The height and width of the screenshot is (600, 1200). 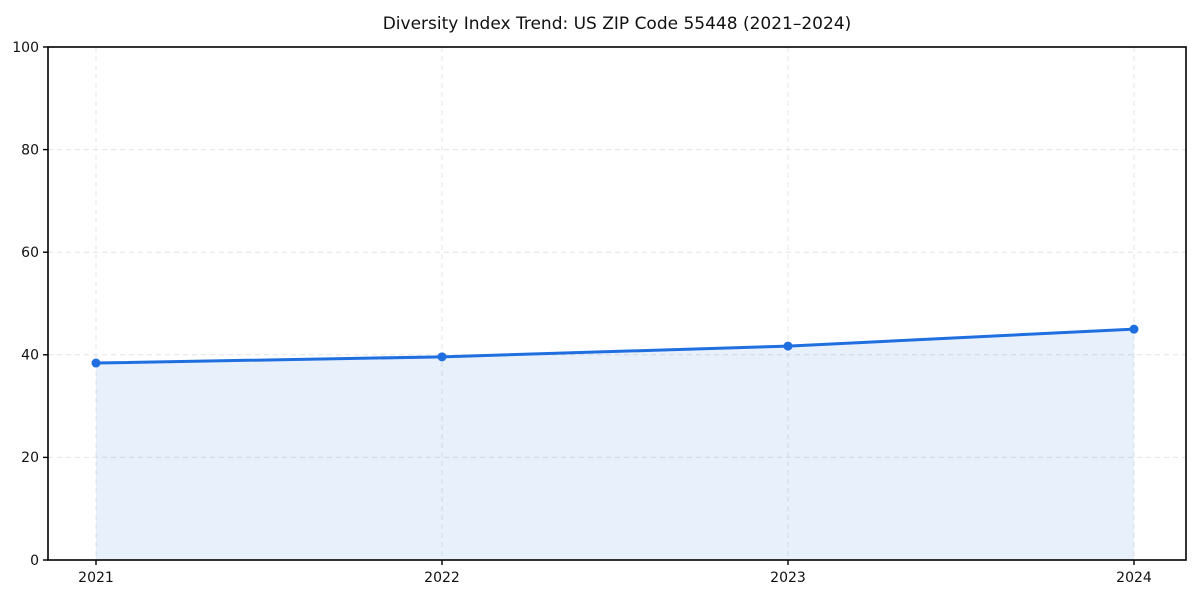 What do you see at coordinates (96, 363) in the screenshot?
I see `data-point-2021` at bounding box center [96, 363].